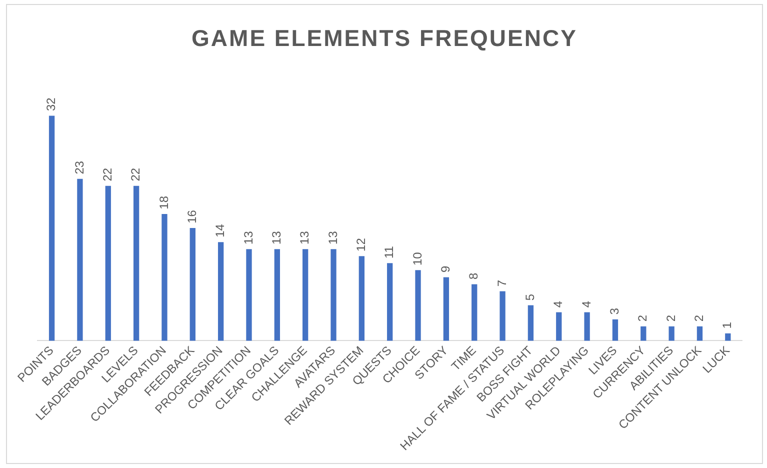  I want to click on data-label: 18, so click(163, 203).